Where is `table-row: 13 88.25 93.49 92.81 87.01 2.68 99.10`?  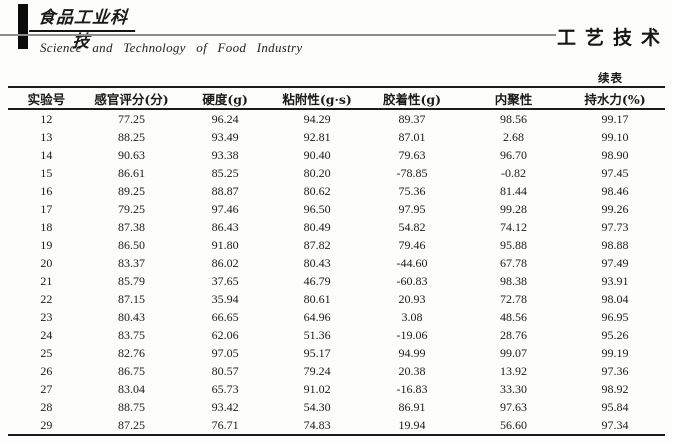
table-row: 13 88.25 93.49 92.81 87.01 2.68 99.10 is located at coordinates (336, 137).